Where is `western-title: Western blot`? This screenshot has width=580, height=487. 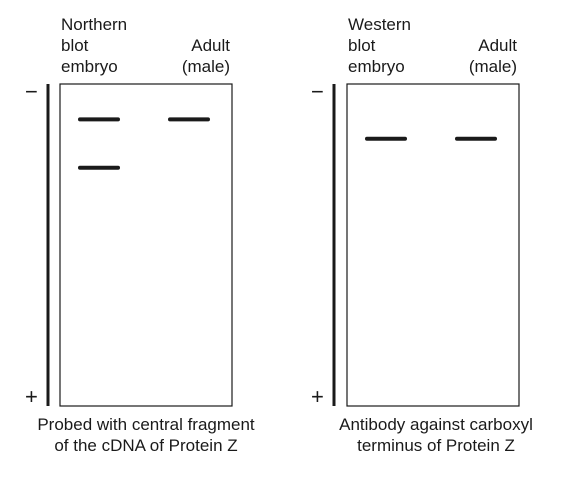
western-title: Western blot is located at coordinates (379, 35).